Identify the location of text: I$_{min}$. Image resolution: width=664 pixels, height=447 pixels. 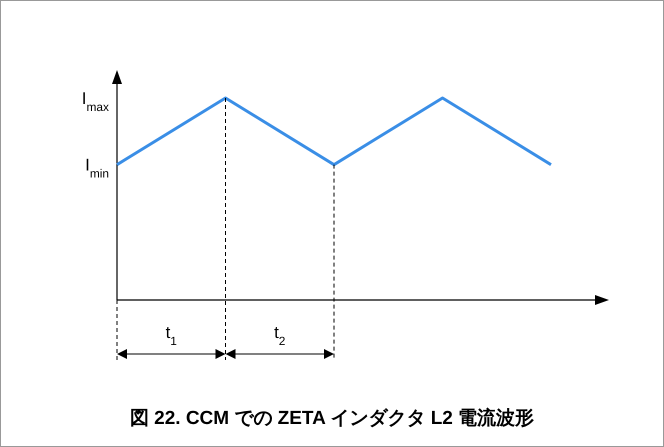
(97, 168).